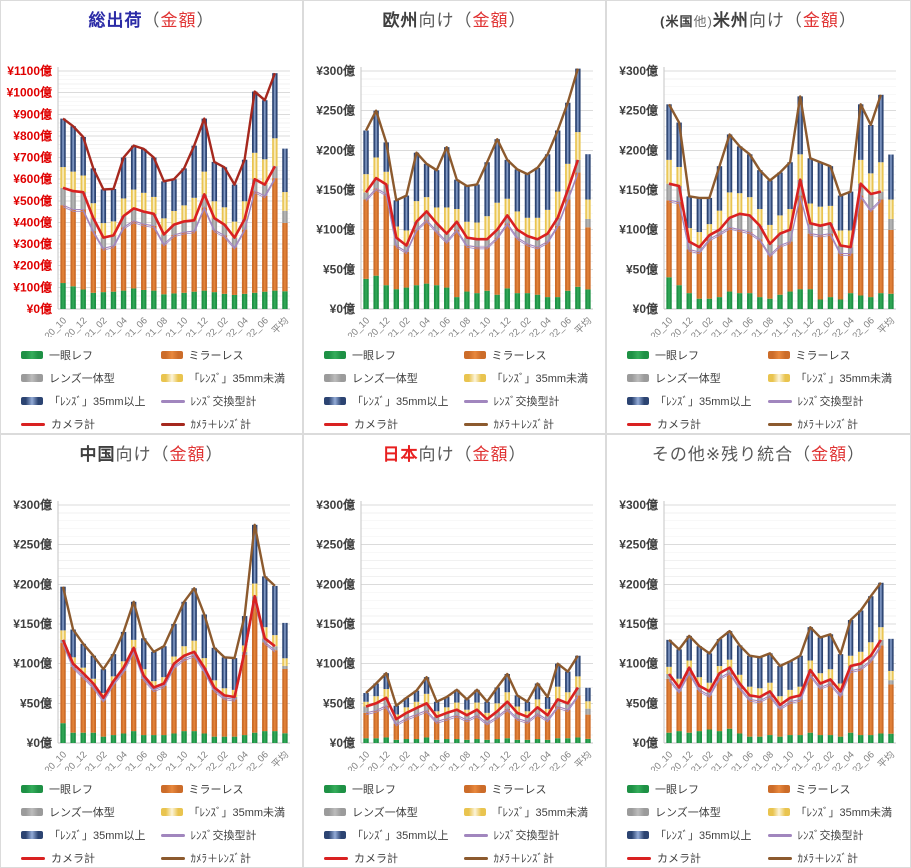 The height and width of the screenshot is (868, 911). I want to click on svg-text: ¥150億, so click(335, 189).